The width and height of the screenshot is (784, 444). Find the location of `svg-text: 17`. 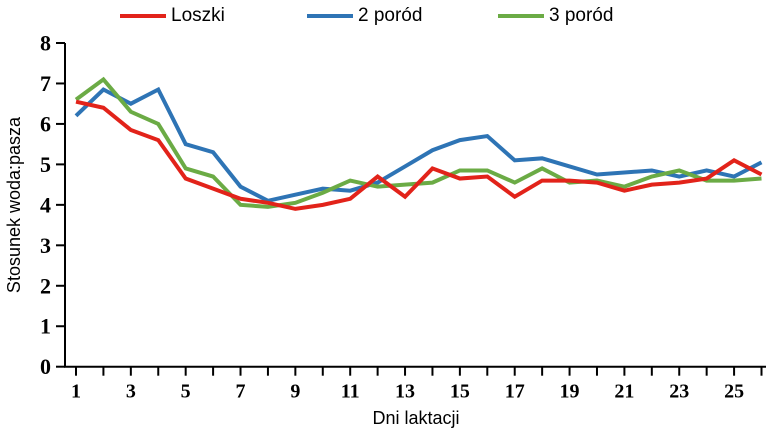

svg-text: 17 is located at coordinates (515, 392).